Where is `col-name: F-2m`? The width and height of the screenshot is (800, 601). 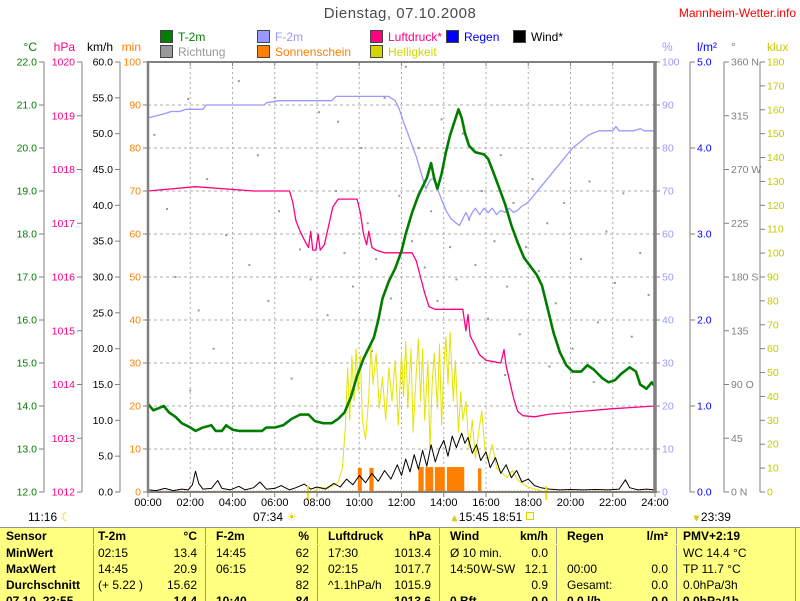
col-name: F-2m is located at coordinates (230, 536).